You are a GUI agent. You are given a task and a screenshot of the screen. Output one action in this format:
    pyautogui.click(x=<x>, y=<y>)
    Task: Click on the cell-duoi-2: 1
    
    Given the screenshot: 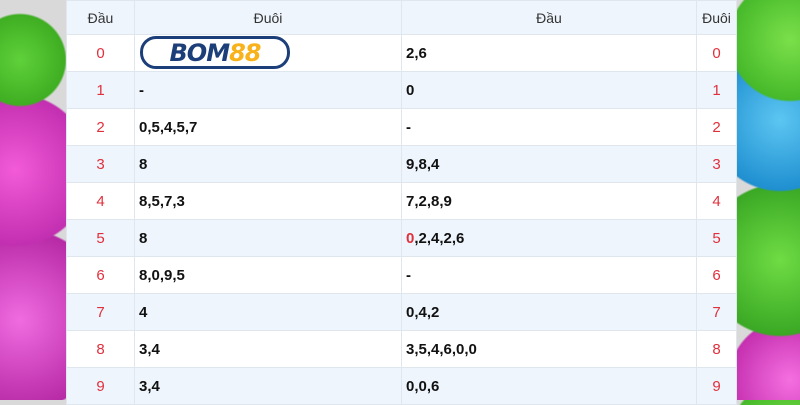 What is the action you would take?
    pyautogui.click(x=716, y=90)
    